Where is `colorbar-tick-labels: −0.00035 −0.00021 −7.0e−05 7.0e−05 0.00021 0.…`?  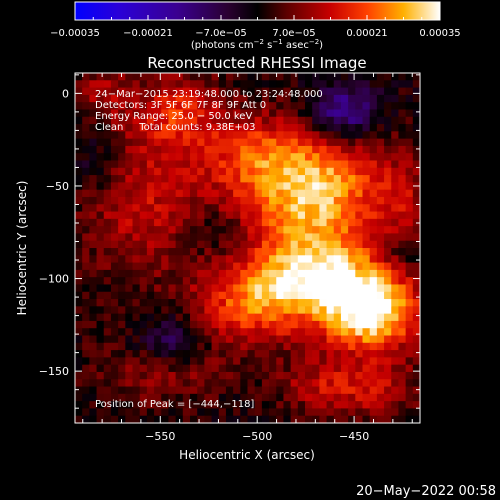 colorbar-tick-labels: −0.00035 −0.00021 −7.0e−05 7.0e−05 0.00021 0.… is located at coordinates (255, 33).